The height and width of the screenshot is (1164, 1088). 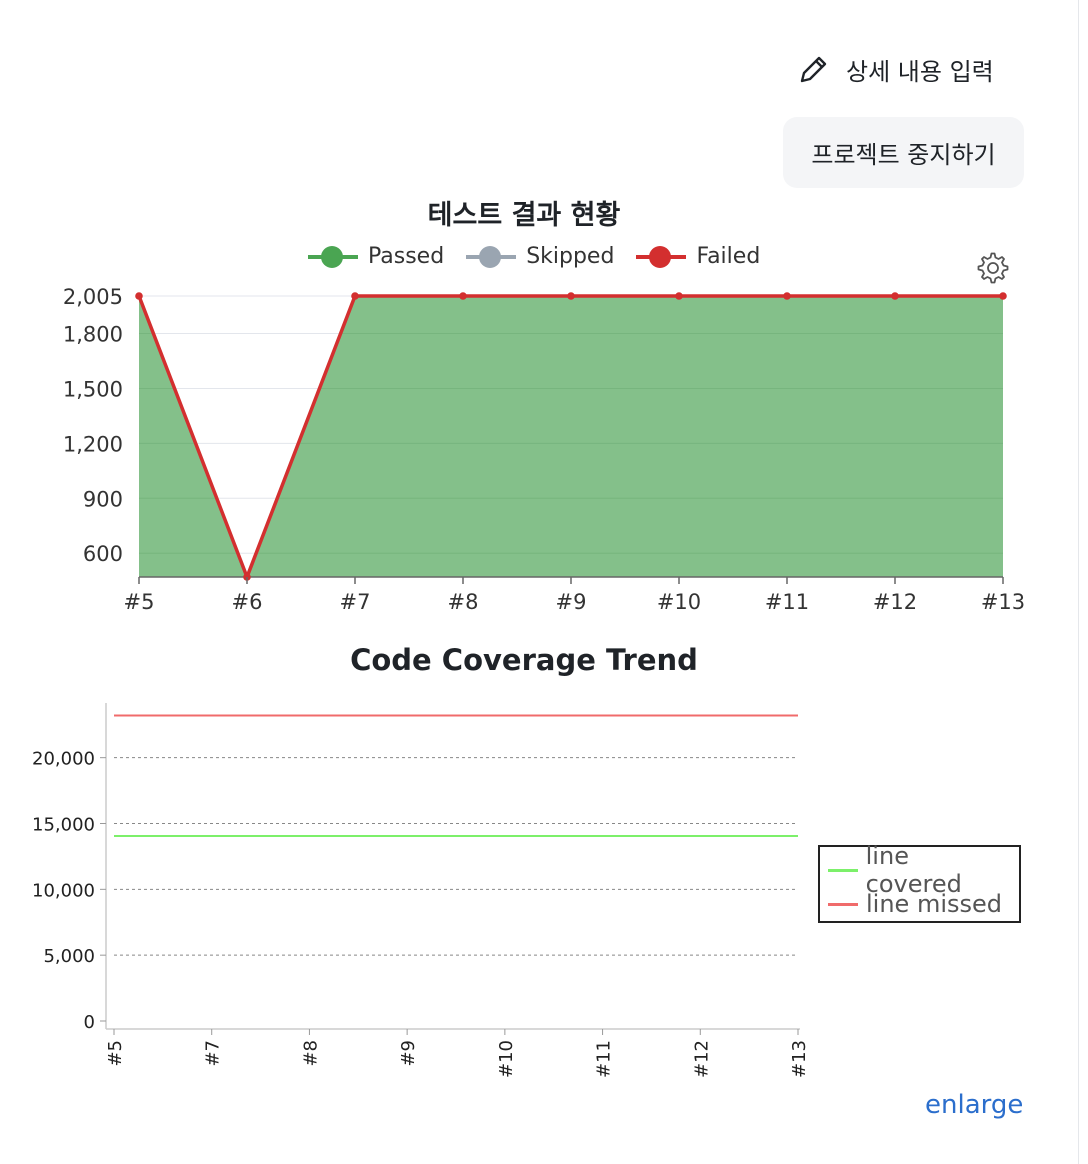 I want to click on detail-input-label: 상세 내용 입력, so click(x=920, y=72).